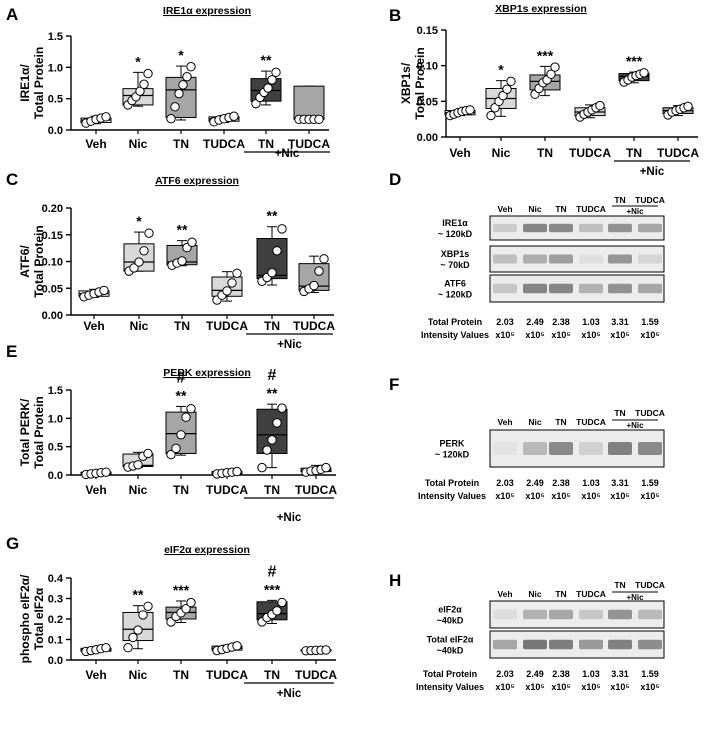  What do you see at coordinates (591, 674) in the screenshot?
I see `total-protein-value: 1.03` at bounding box center [591, 674].